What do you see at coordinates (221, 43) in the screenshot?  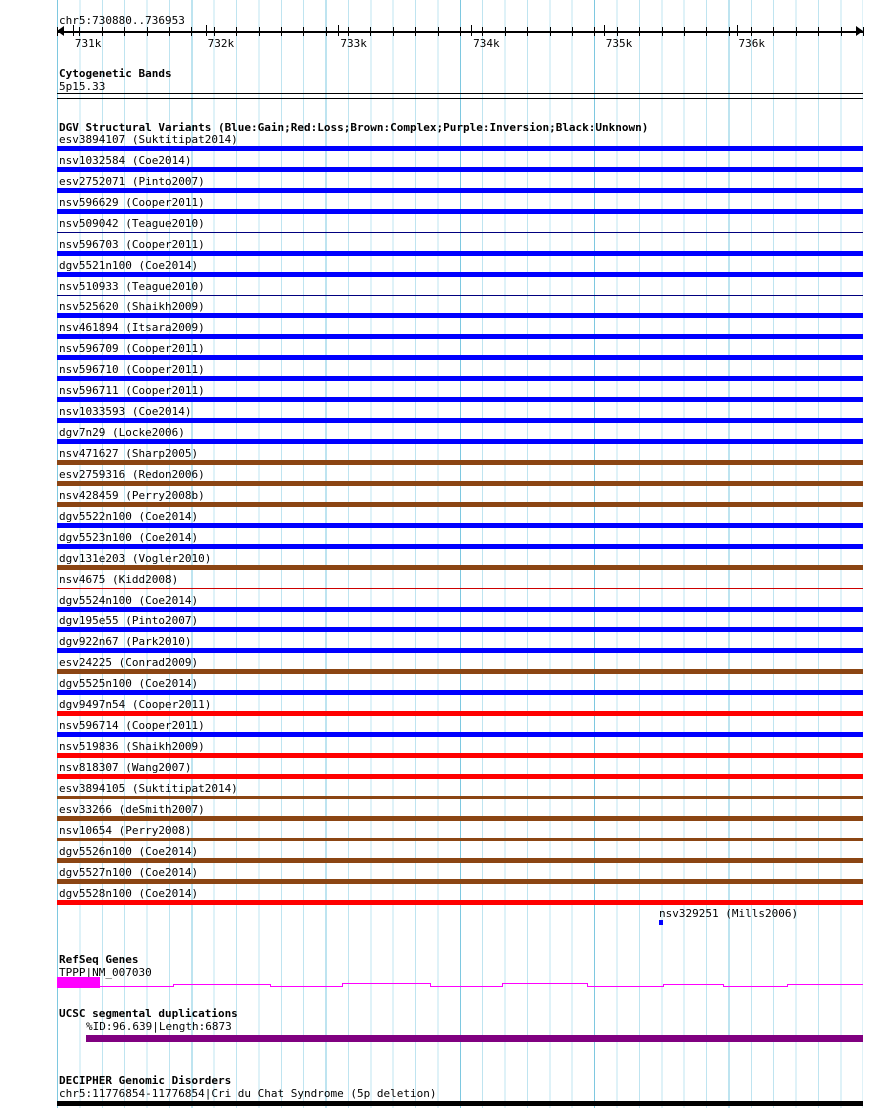 I see `ruler-tick-label: 732k` at bounding box center [221, 43].